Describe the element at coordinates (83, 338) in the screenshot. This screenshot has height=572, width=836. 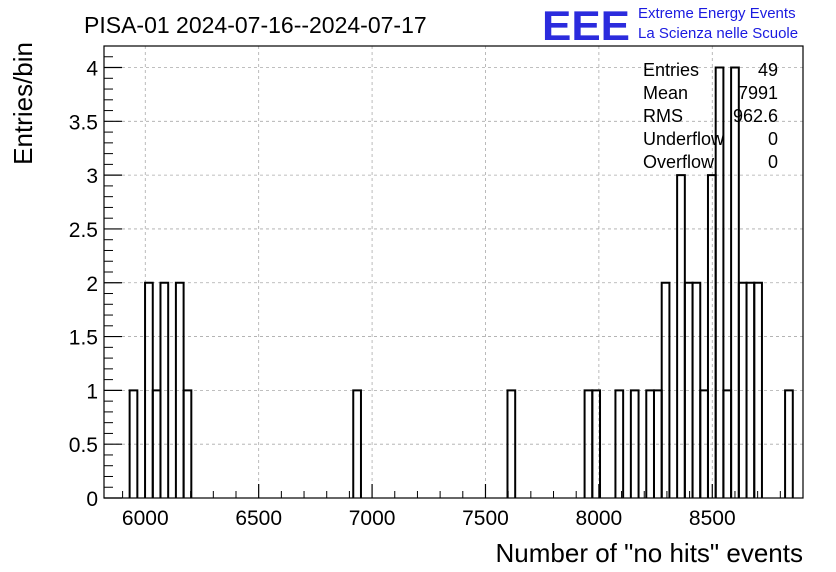
I see `y-tick-label: 1.5` at that location.